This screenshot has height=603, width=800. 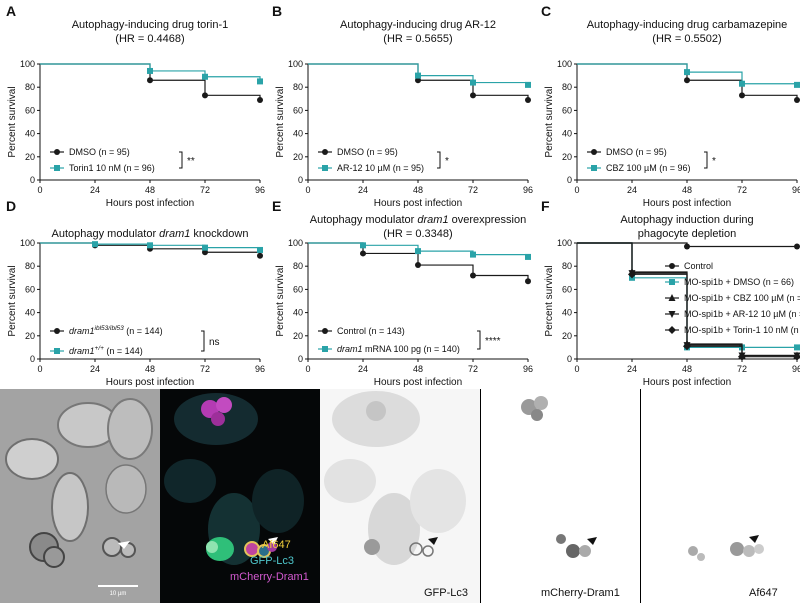 I want to click on significance-label: ****, so click(x=493, y=341).